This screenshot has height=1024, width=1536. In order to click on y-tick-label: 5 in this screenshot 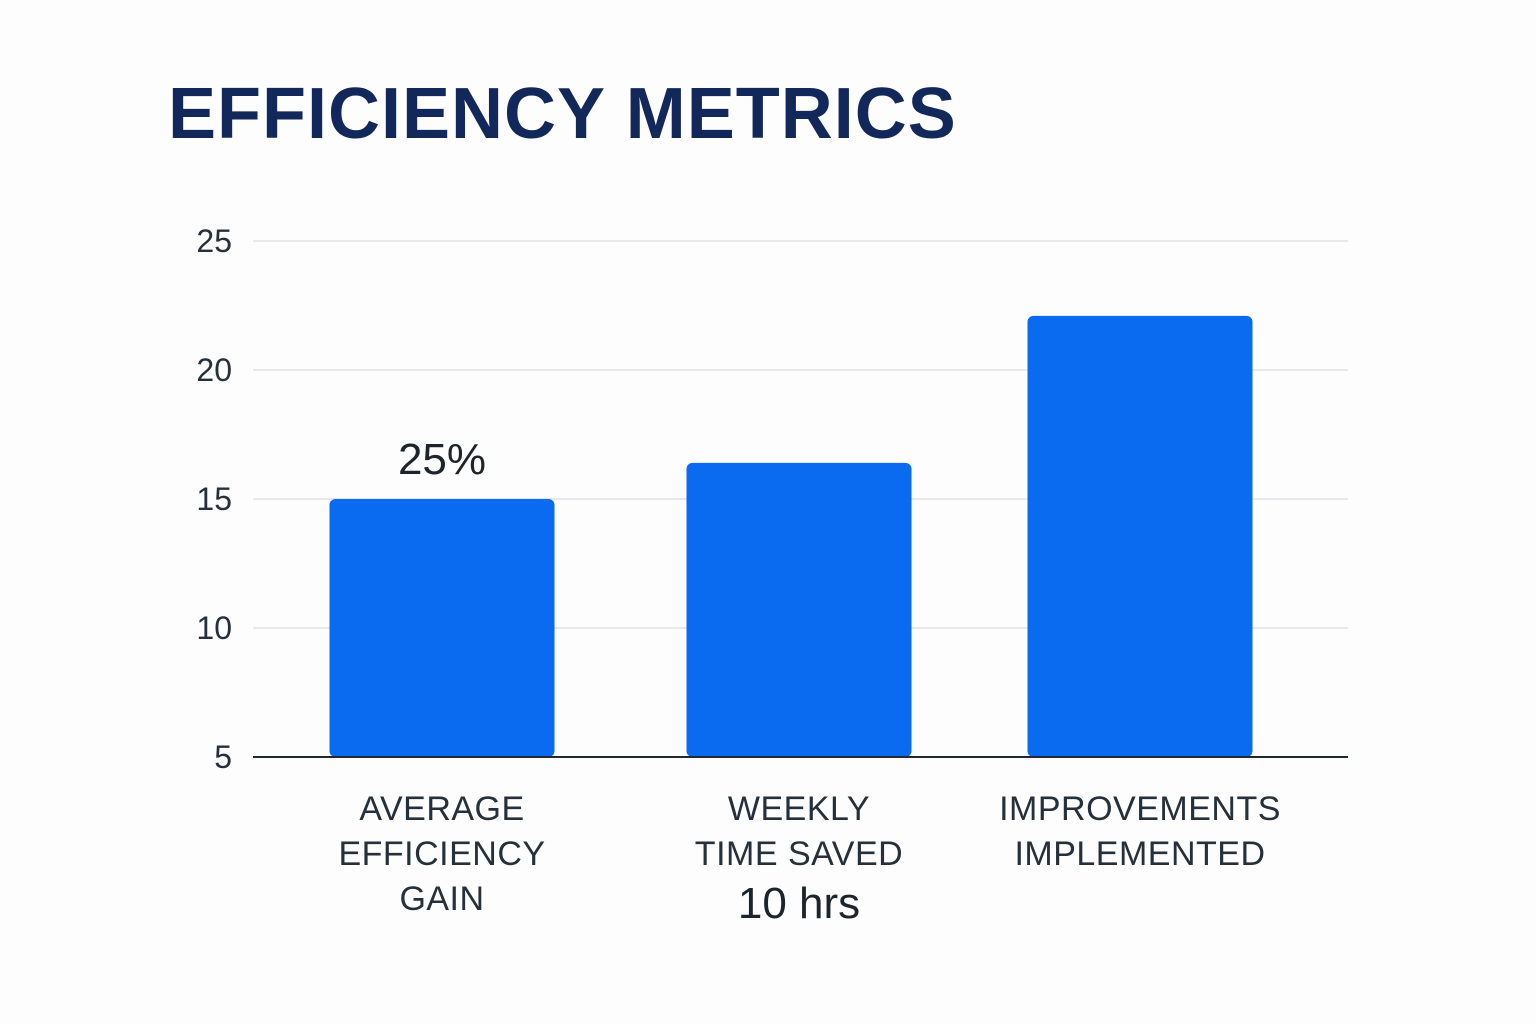, I will do `click(223, 757)`.